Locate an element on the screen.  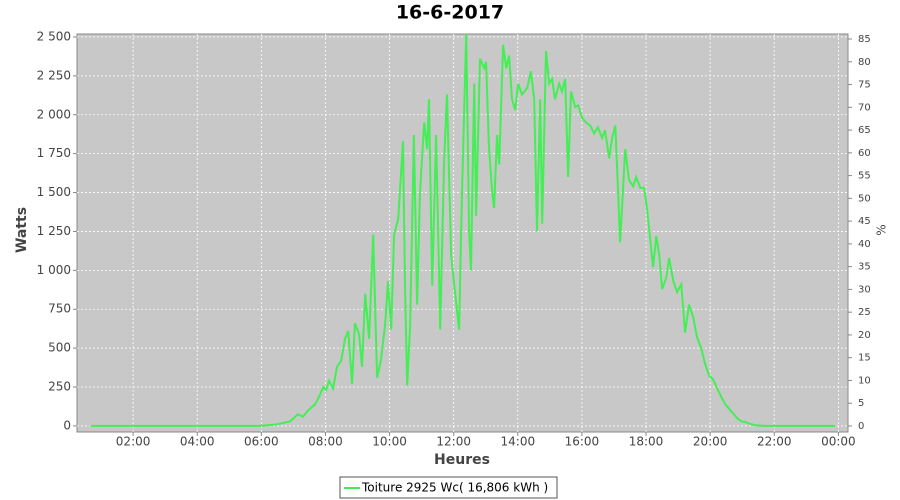
y2-tick-label: 60 is located at coordinates (864, 153).